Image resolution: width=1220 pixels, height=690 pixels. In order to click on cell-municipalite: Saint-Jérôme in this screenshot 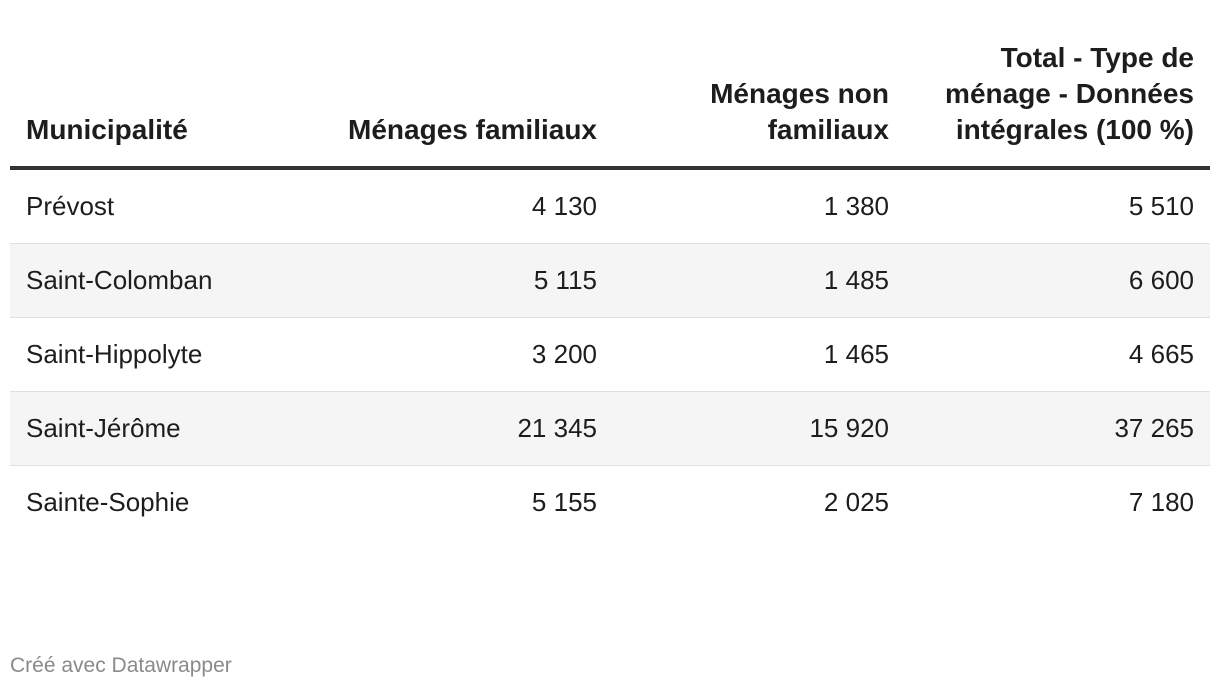, I will do `click(165, 428)`.